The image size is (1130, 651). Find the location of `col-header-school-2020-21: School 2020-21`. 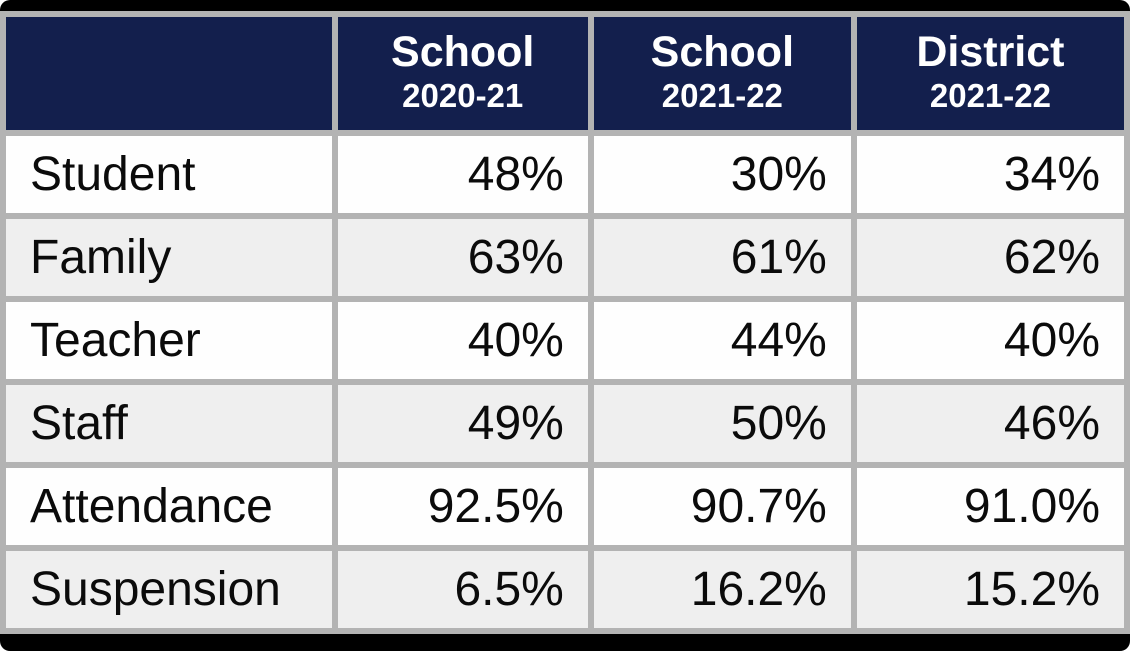

col-header-school-2020-21: School 2020-21 is located at coordinates (462, 73).